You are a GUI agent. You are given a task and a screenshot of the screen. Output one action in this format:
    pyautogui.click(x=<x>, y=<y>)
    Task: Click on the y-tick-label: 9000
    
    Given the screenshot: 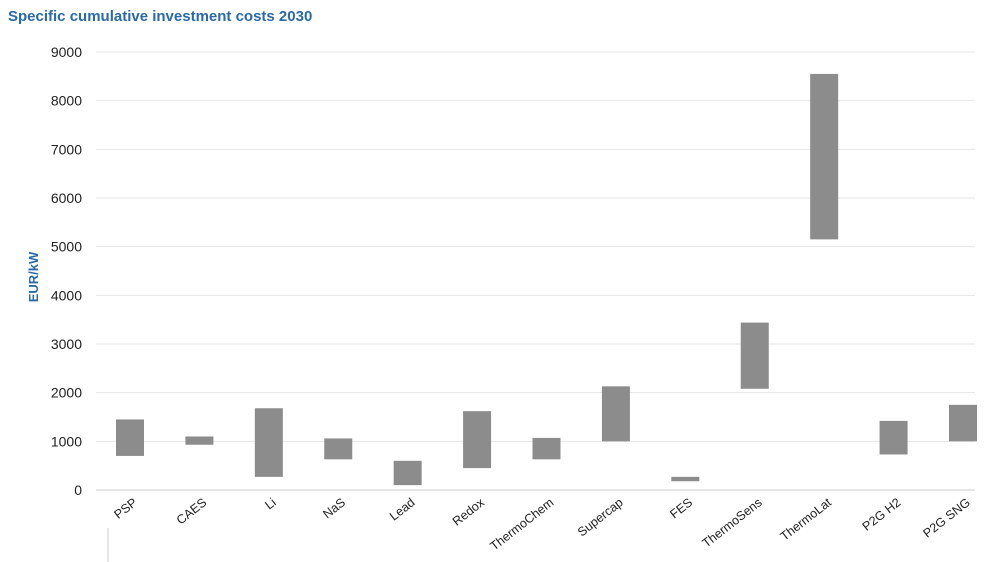 What is the action you would take?
    pyautogui.click(x=66, y=52)
    